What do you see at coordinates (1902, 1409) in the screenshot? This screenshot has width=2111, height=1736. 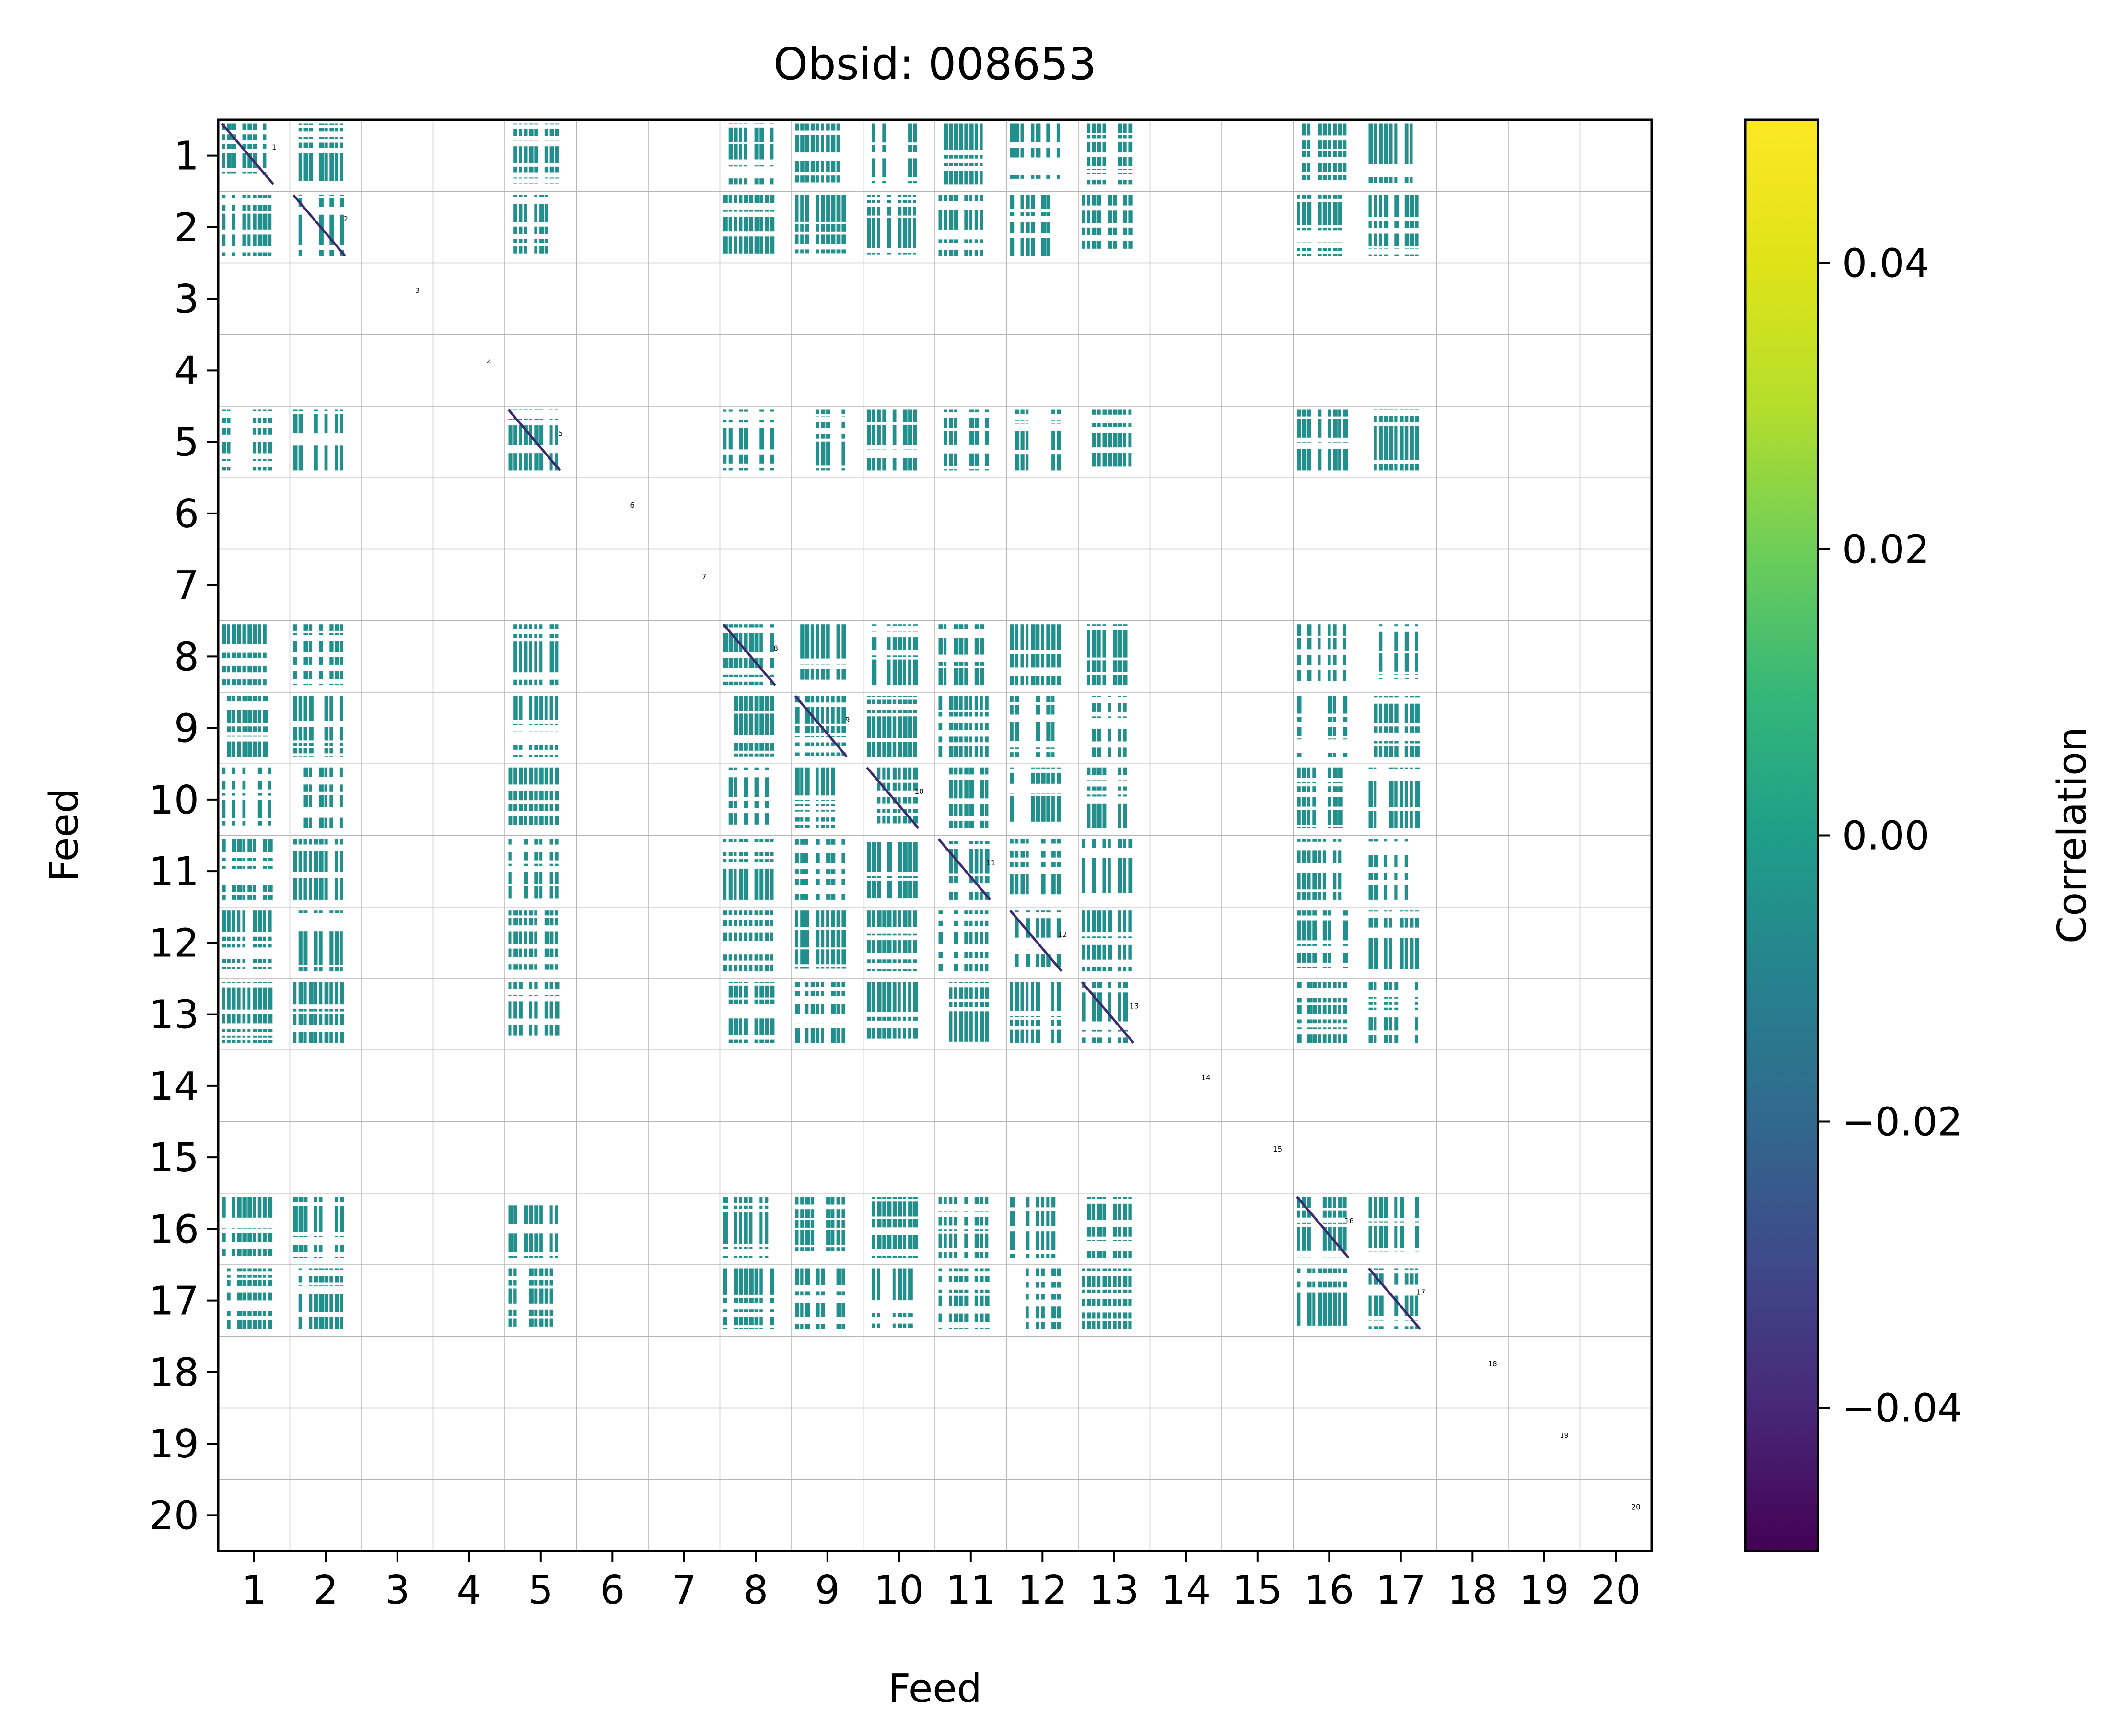 I see `colorbar-tick-label: −0.04` at bounding box center [1902, 1409].